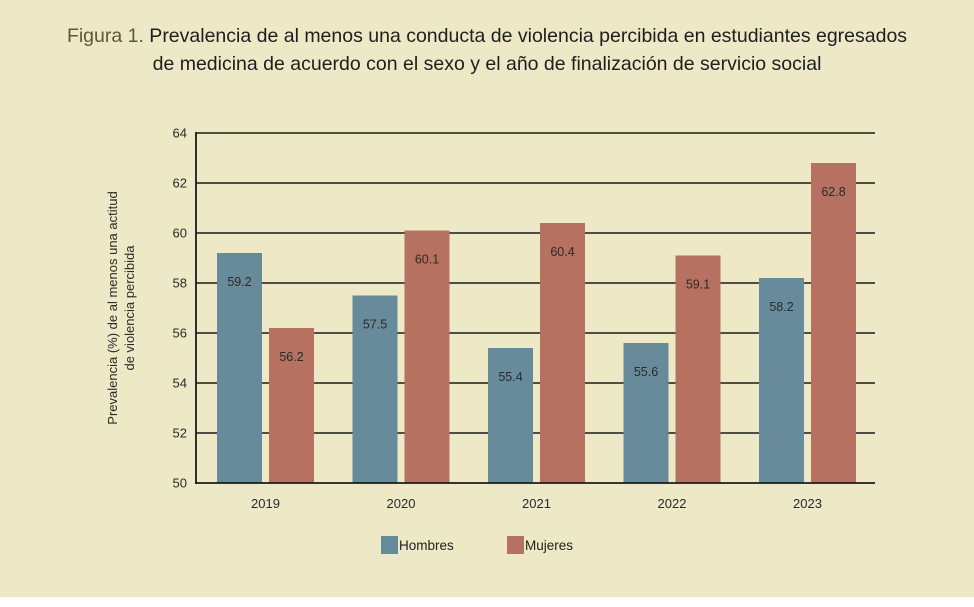 Image resolution: width=974 pixels, height=607 pixels. What do you see at coordinates (536, 503) in the screenshot?
I see `x-tick-label: 2021` at bounding box center [536, 503].